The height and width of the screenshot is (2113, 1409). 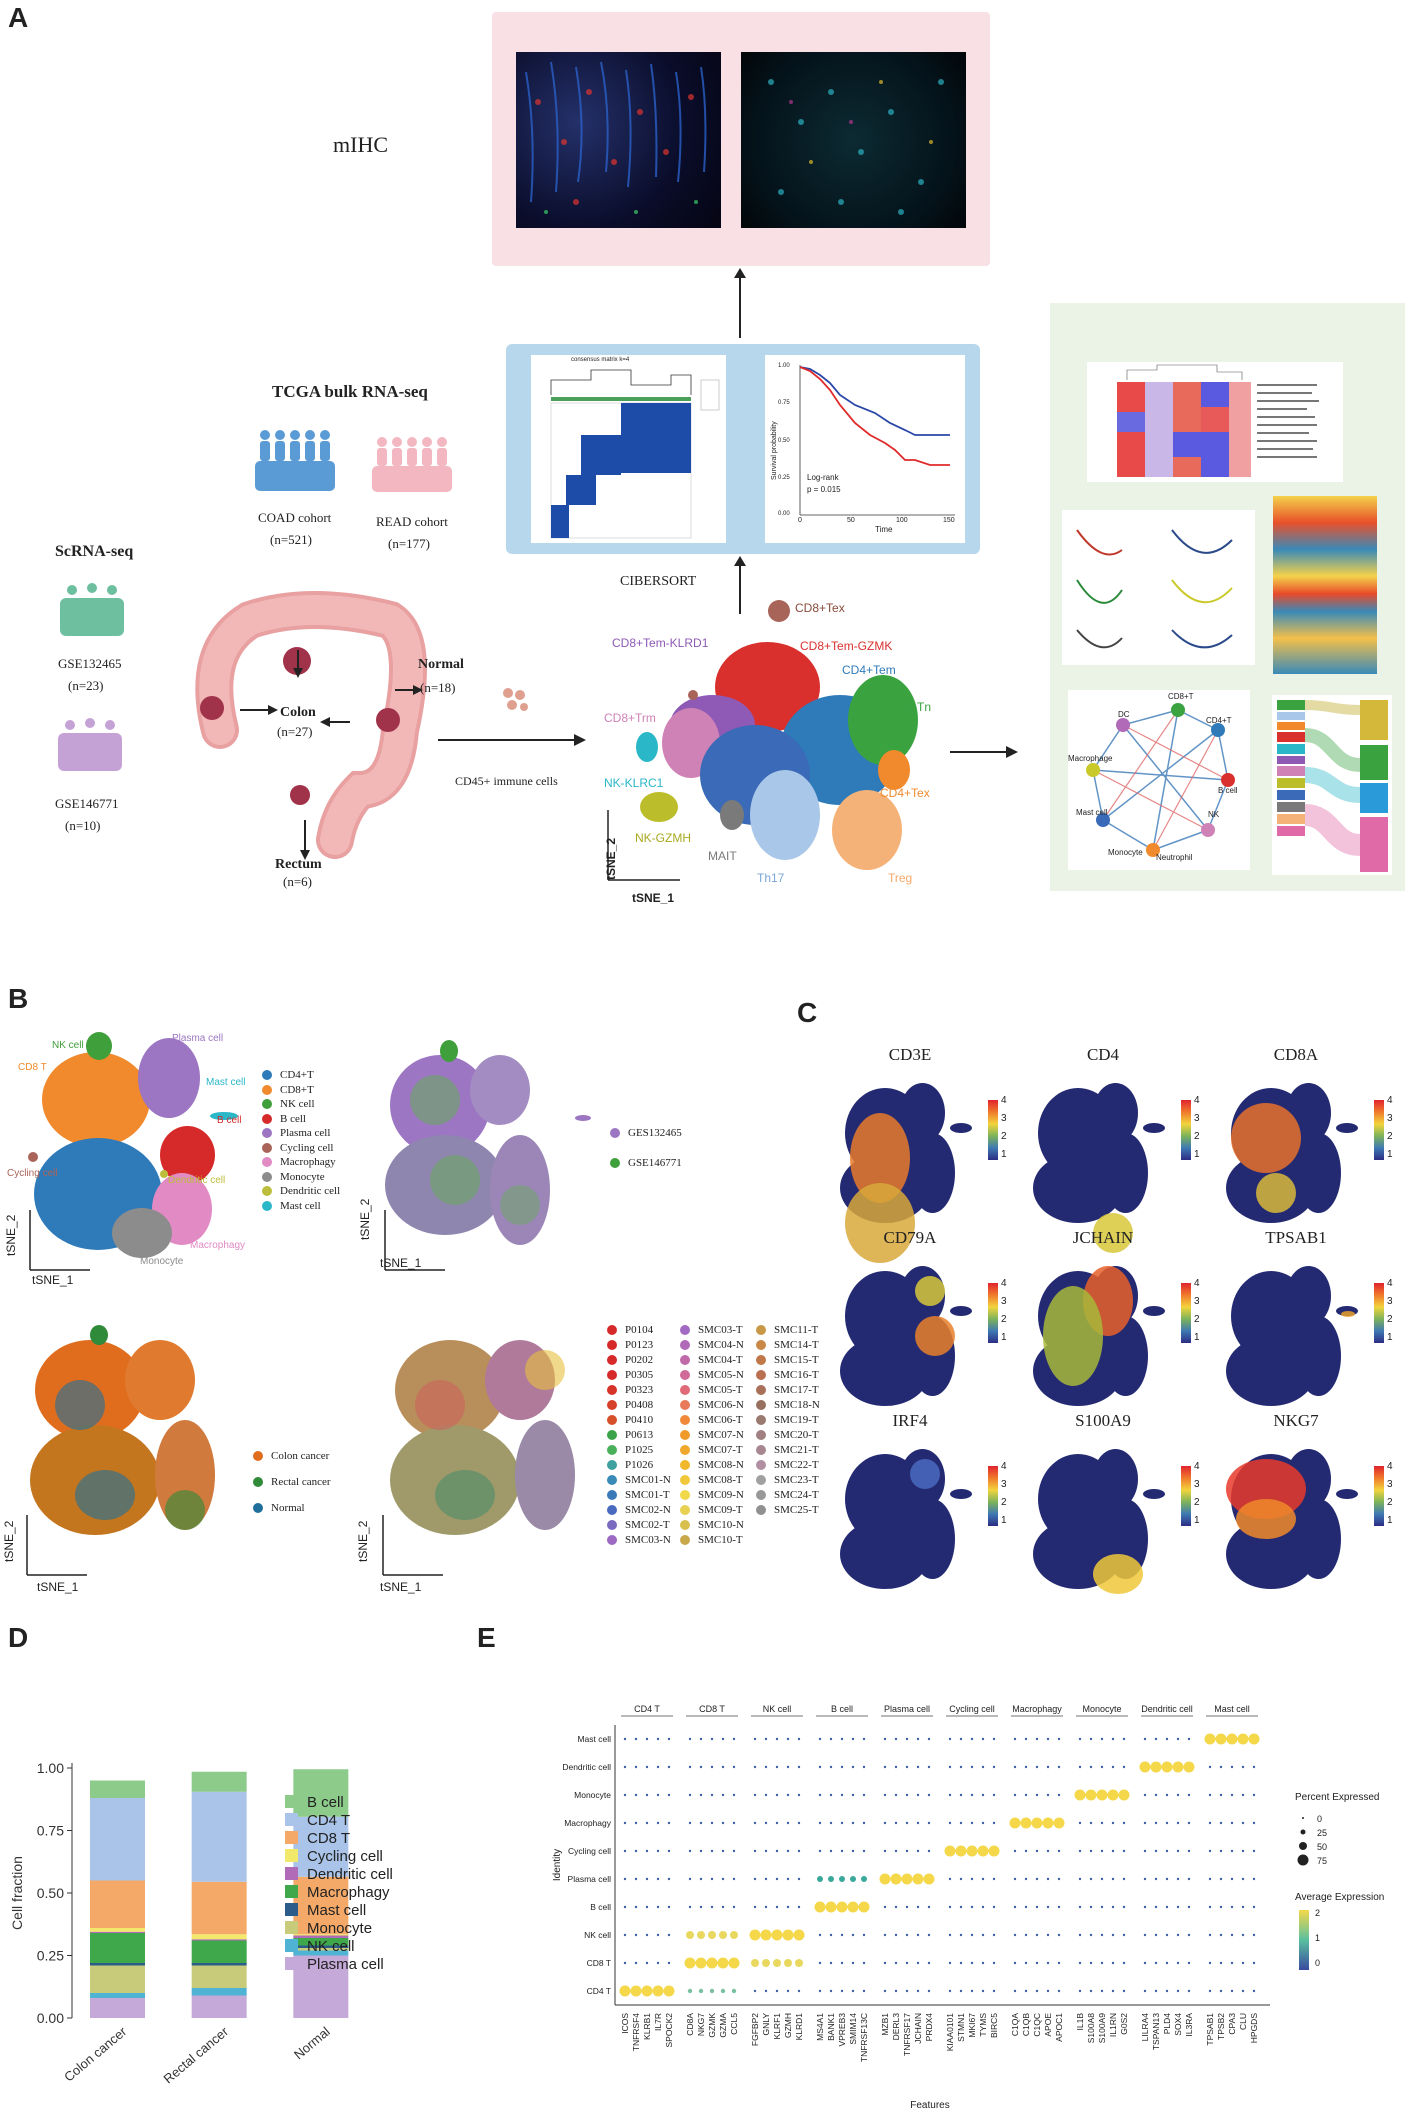 I want to click on b3-legend-label: Normal, so click(x=288, y=1508).